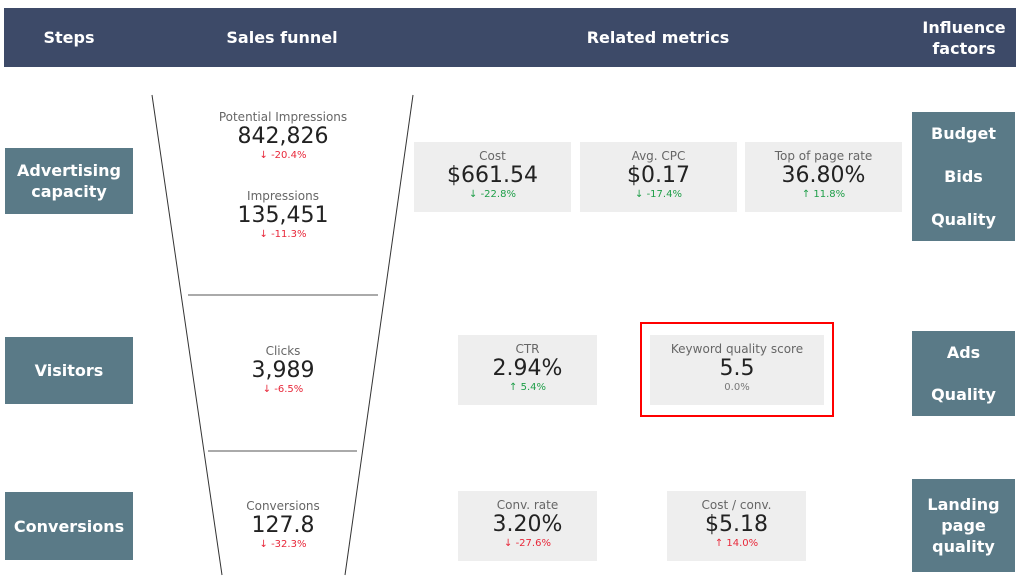 This screenshot has width=1024, height=579. I want to click on funnel-right-edge, so click(379, 335).